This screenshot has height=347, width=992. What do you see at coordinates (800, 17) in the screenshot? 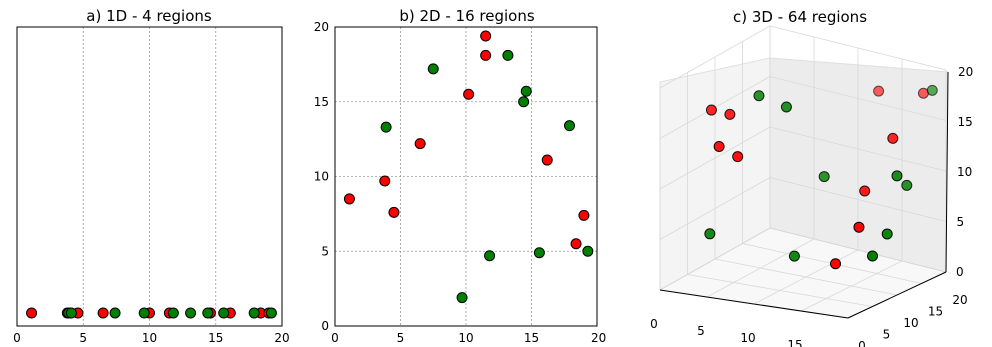
I see `panel-c-title: c) 3D - 64 regions` at bounding box center [800, 17].